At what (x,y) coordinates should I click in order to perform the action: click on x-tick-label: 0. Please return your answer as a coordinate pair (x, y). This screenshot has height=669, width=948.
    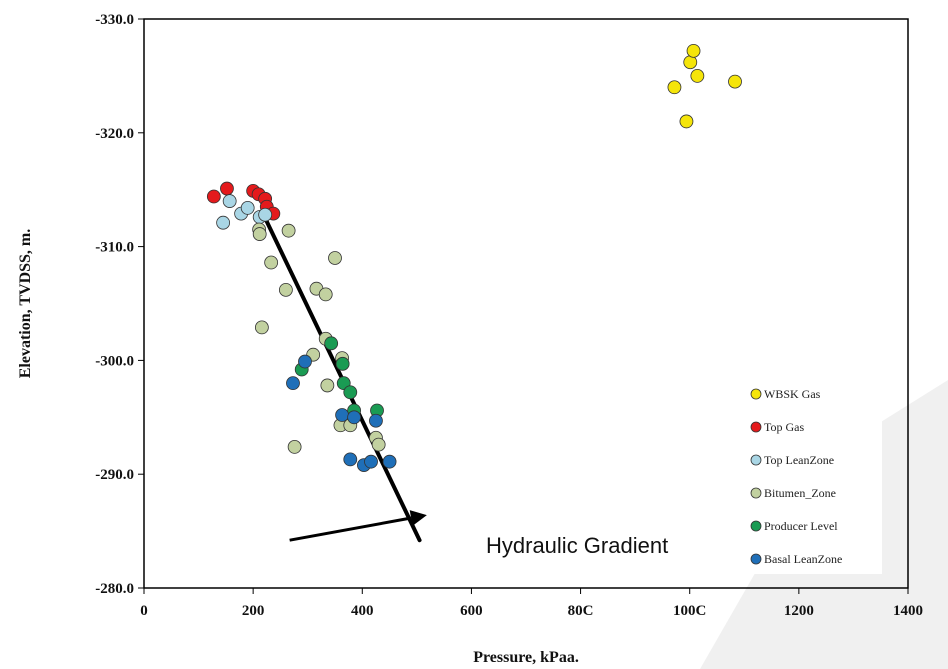
    Looking at the image, I should click on (144, 611).